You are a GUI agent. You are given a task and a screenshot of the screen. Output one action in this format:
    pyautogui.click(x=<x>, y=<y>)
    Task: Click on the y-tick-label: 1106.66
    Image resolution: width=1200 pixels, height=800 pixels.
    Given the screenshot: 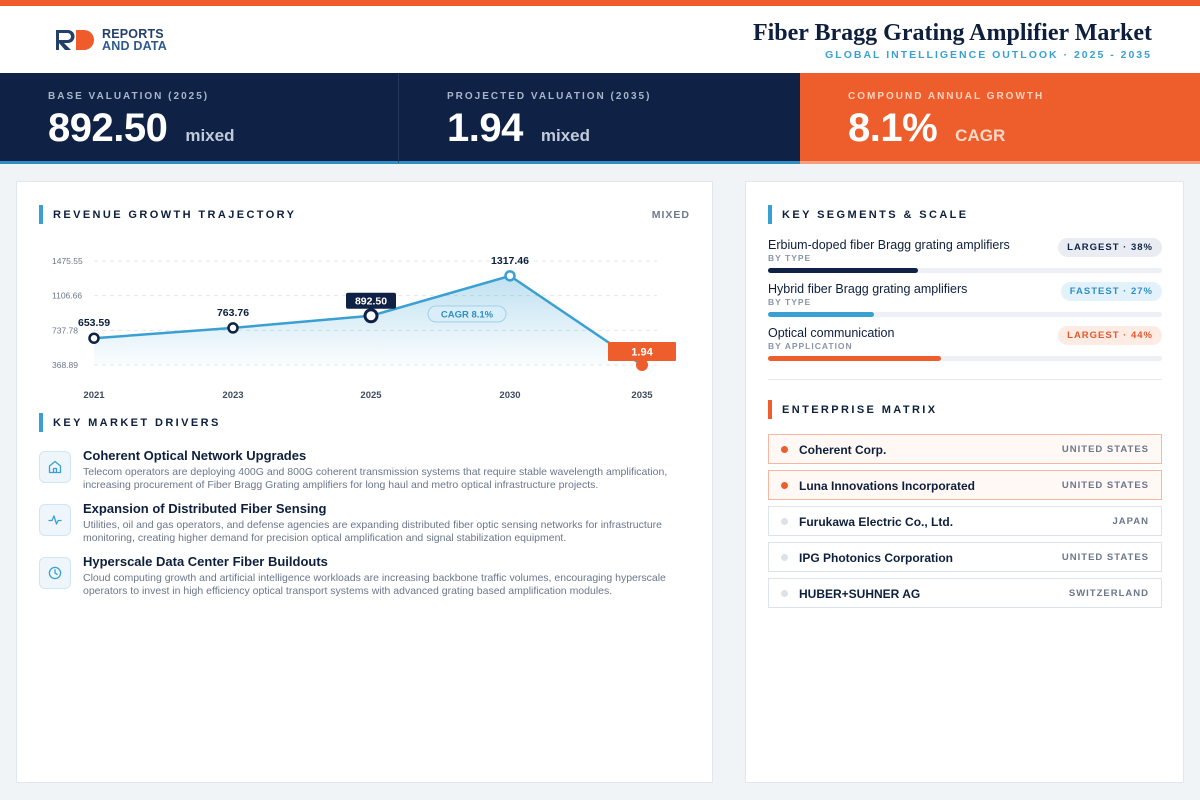 What is the action you would take?
    pyautogui.click(x=67, y=296)
    